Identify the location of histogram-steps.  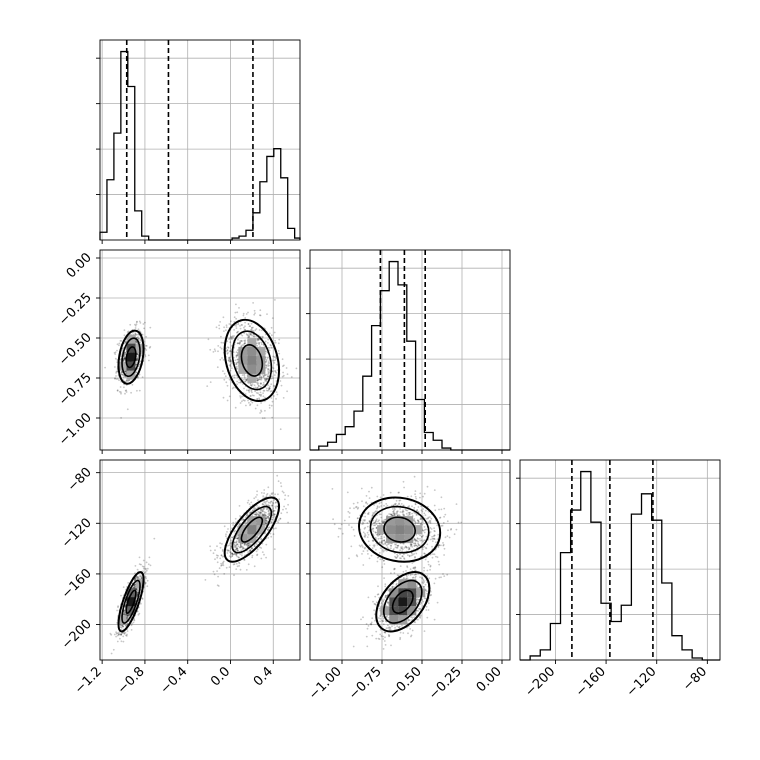
(200, 145).